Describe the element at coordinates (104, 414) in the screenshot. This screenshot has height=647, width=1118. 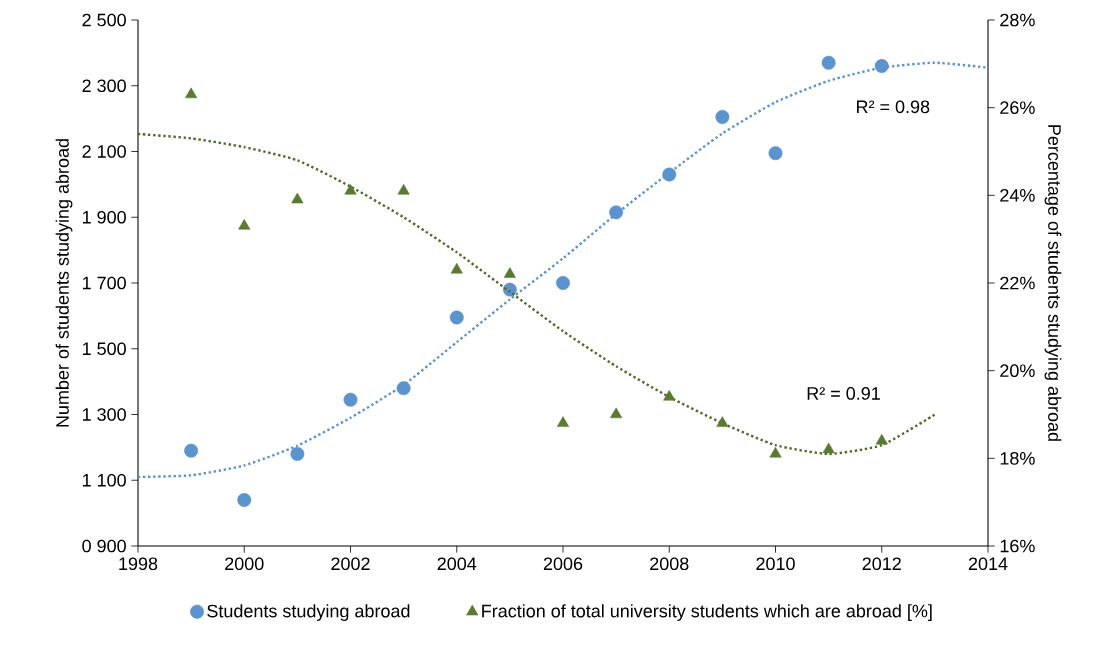
I see `y-tick-label: 1 300` at that location.